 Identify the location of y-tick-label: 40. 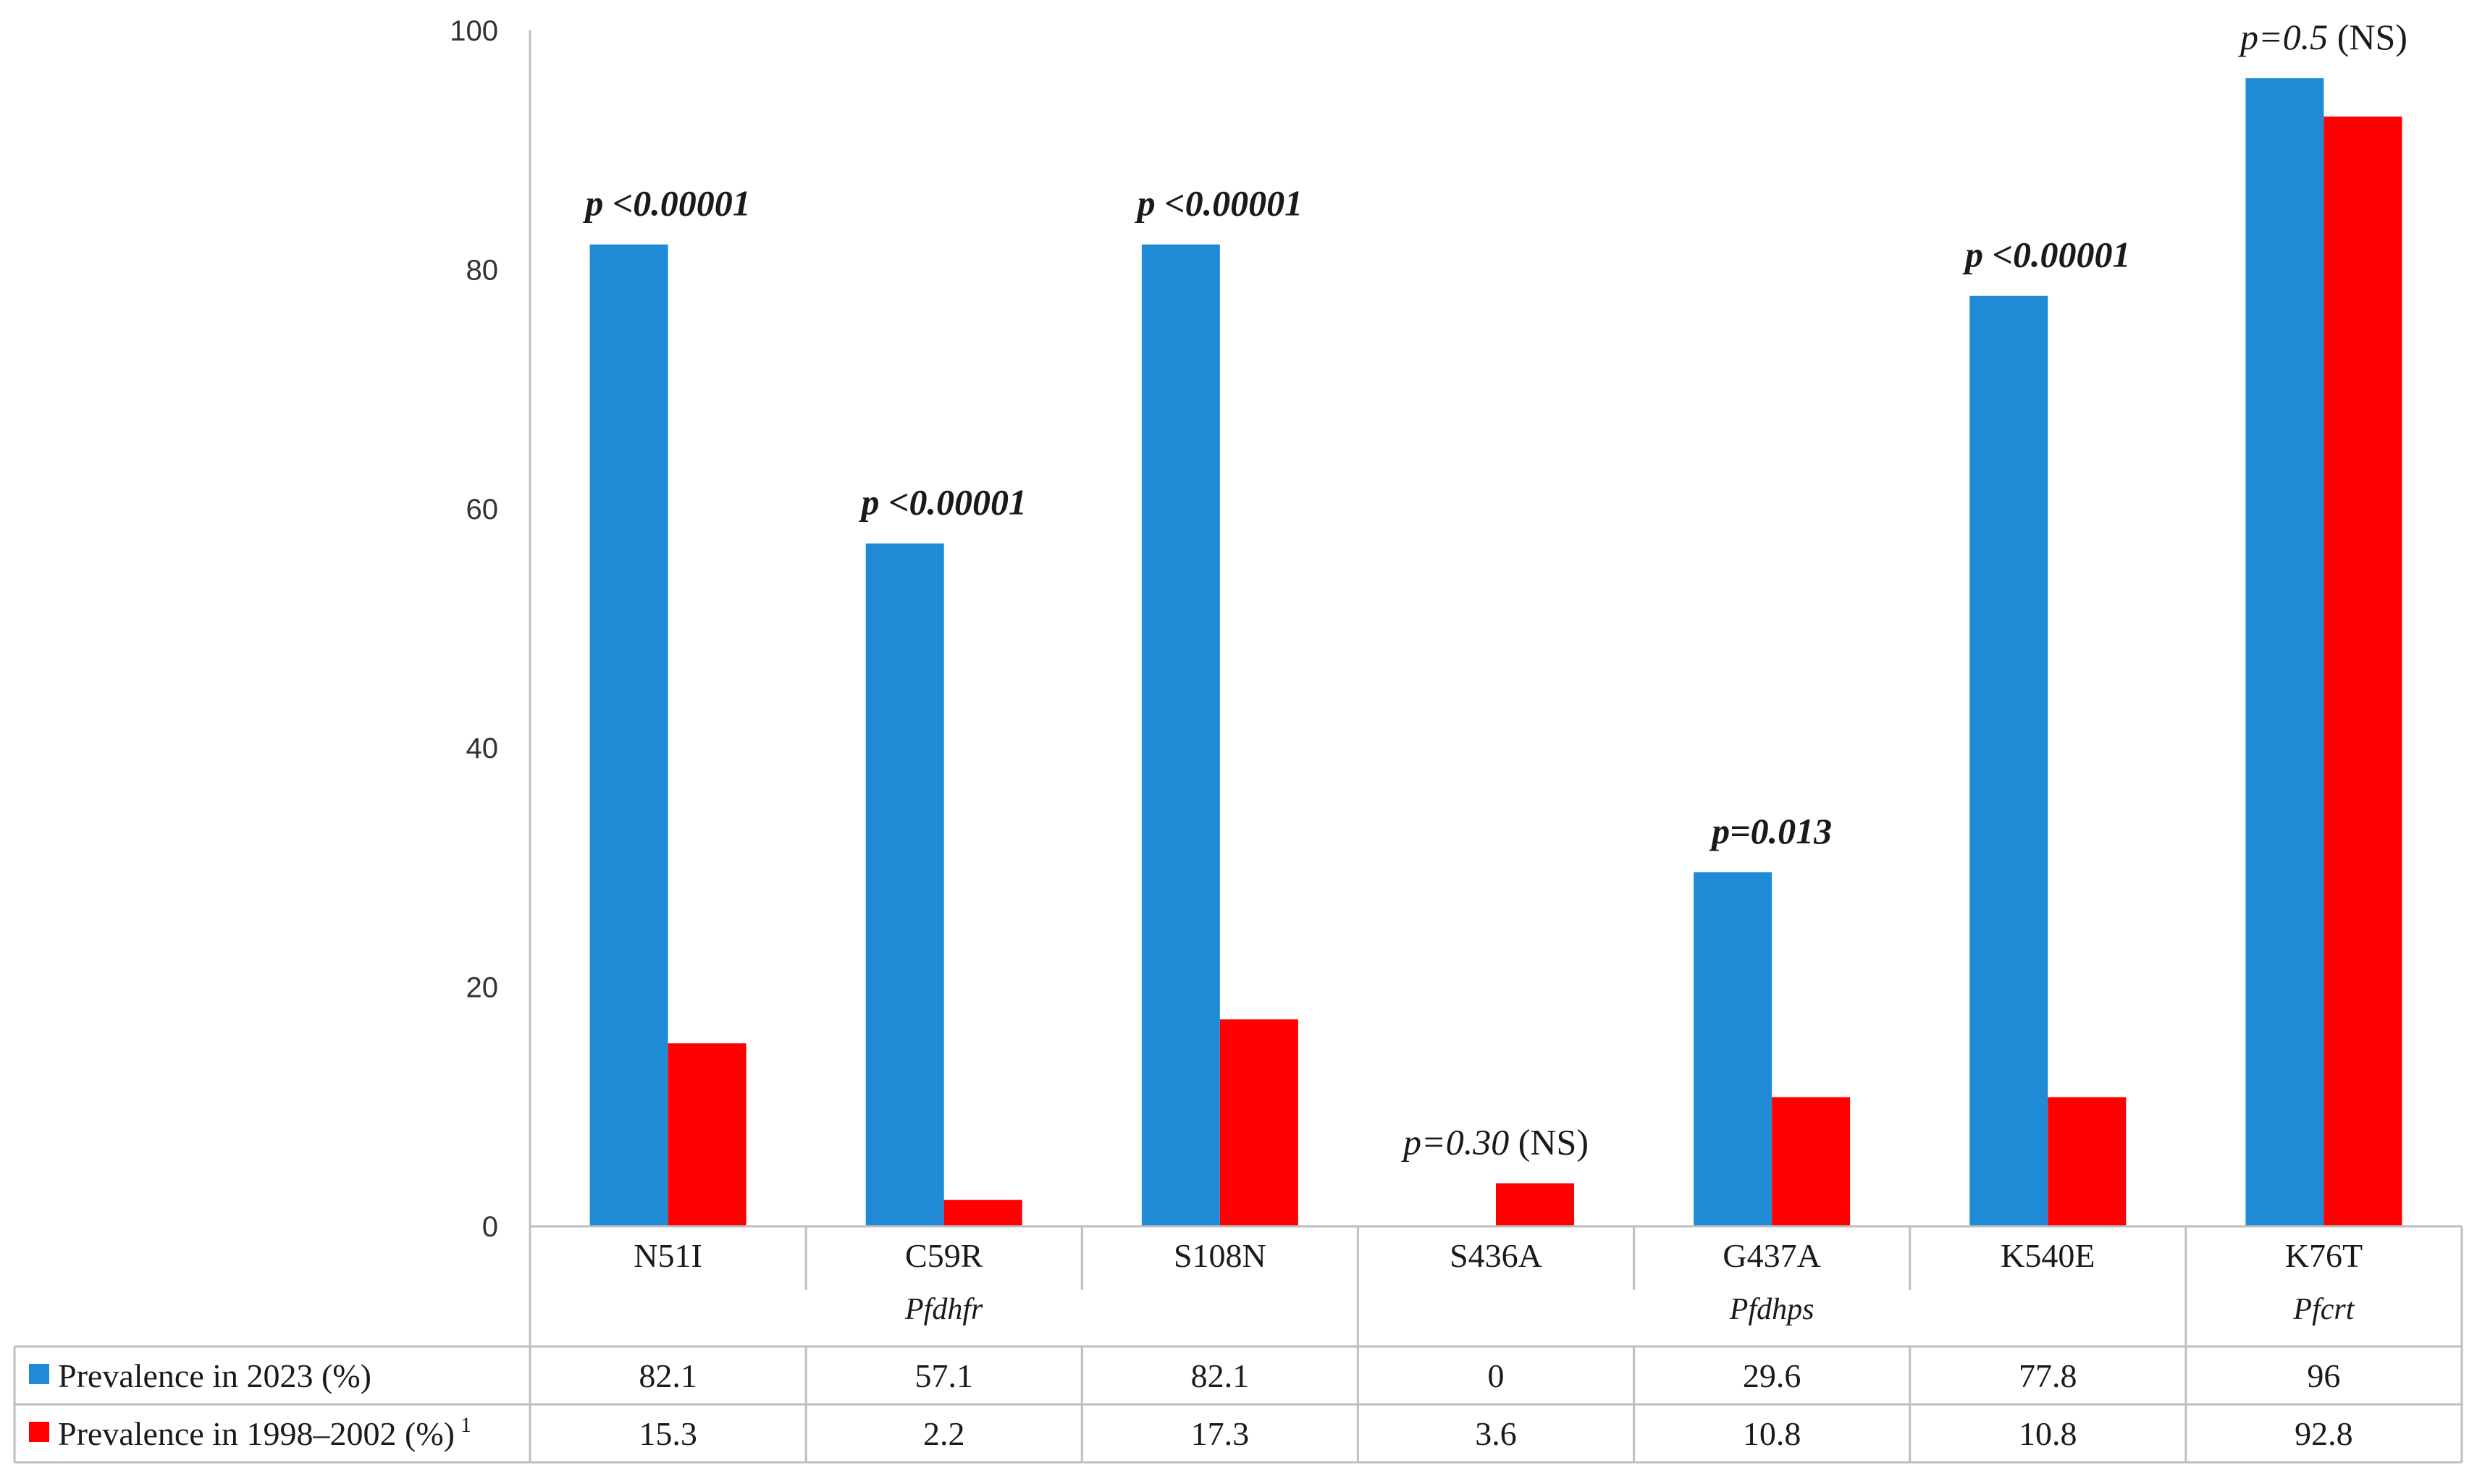
(483, 748).